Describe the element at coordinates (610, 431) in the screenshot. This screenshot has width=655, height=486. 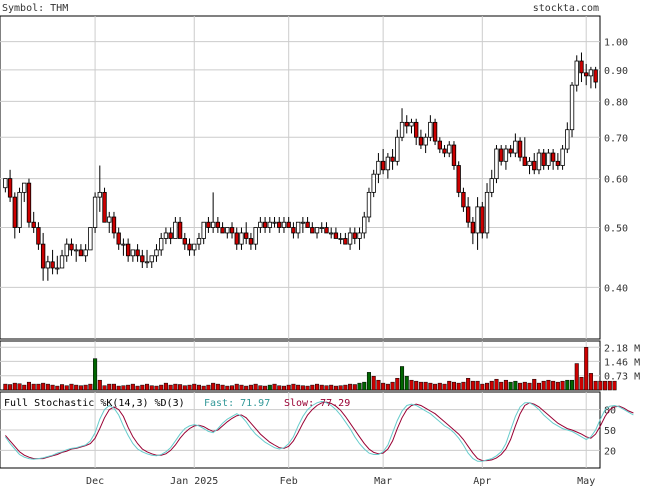
I see `stochastic-tick-label: 50` at that location.